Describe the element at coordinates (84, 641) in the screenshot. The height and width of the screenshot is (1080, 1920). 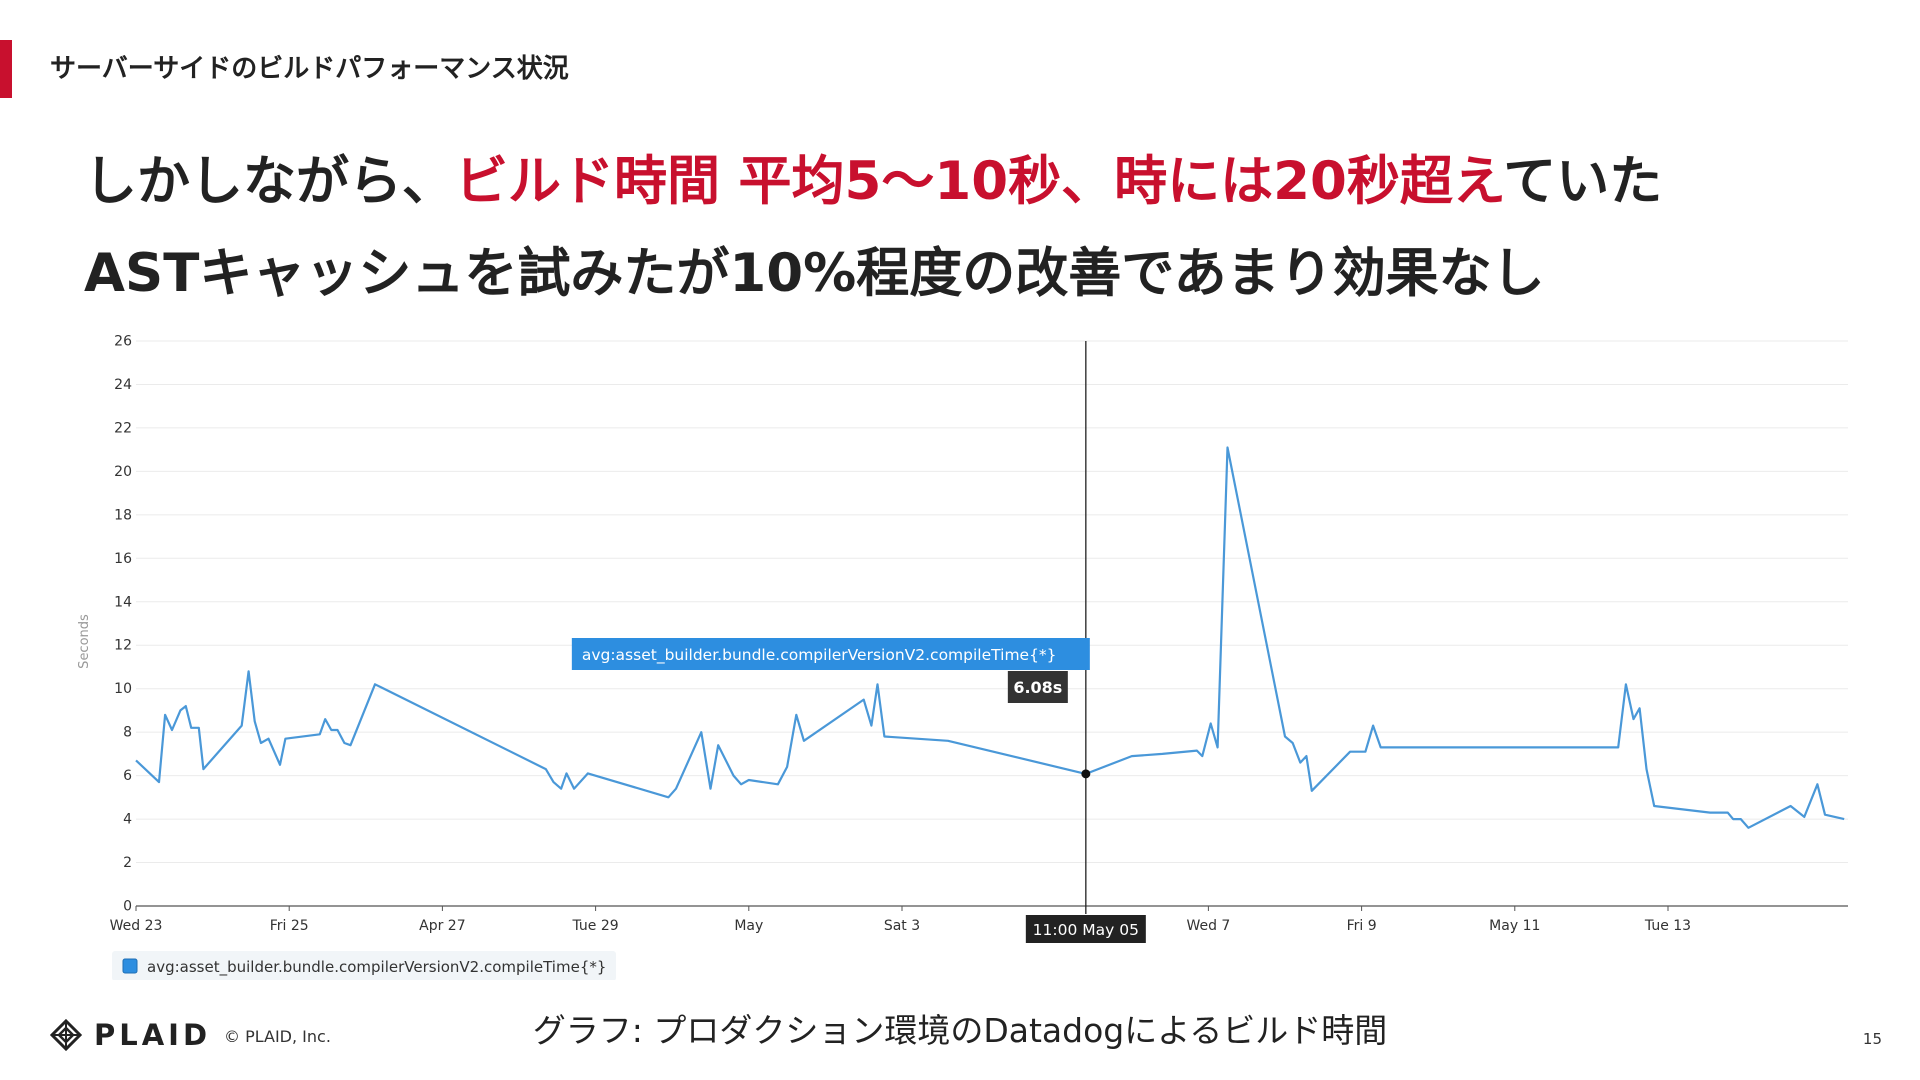
I see `y-axis-label: Seconds` at that location.